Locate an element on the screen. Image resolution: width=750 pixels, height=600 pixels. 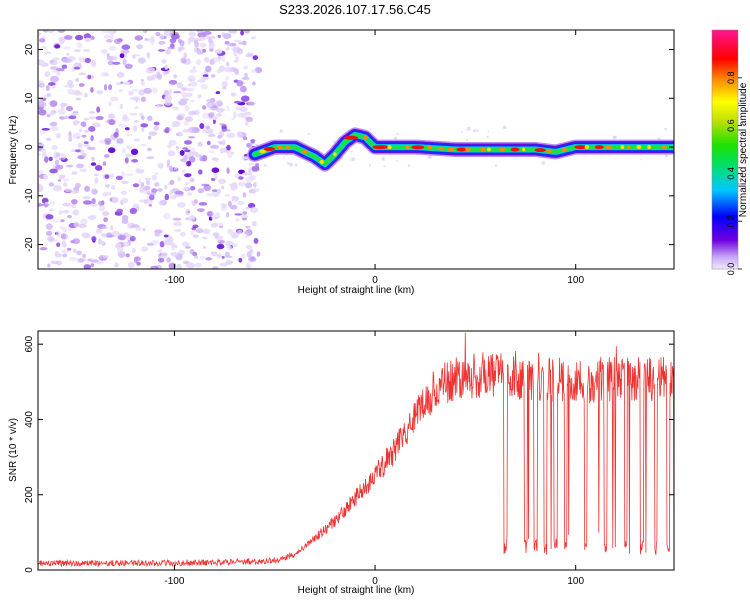
spectrogram-ridge is located at coordinates (460, 149).